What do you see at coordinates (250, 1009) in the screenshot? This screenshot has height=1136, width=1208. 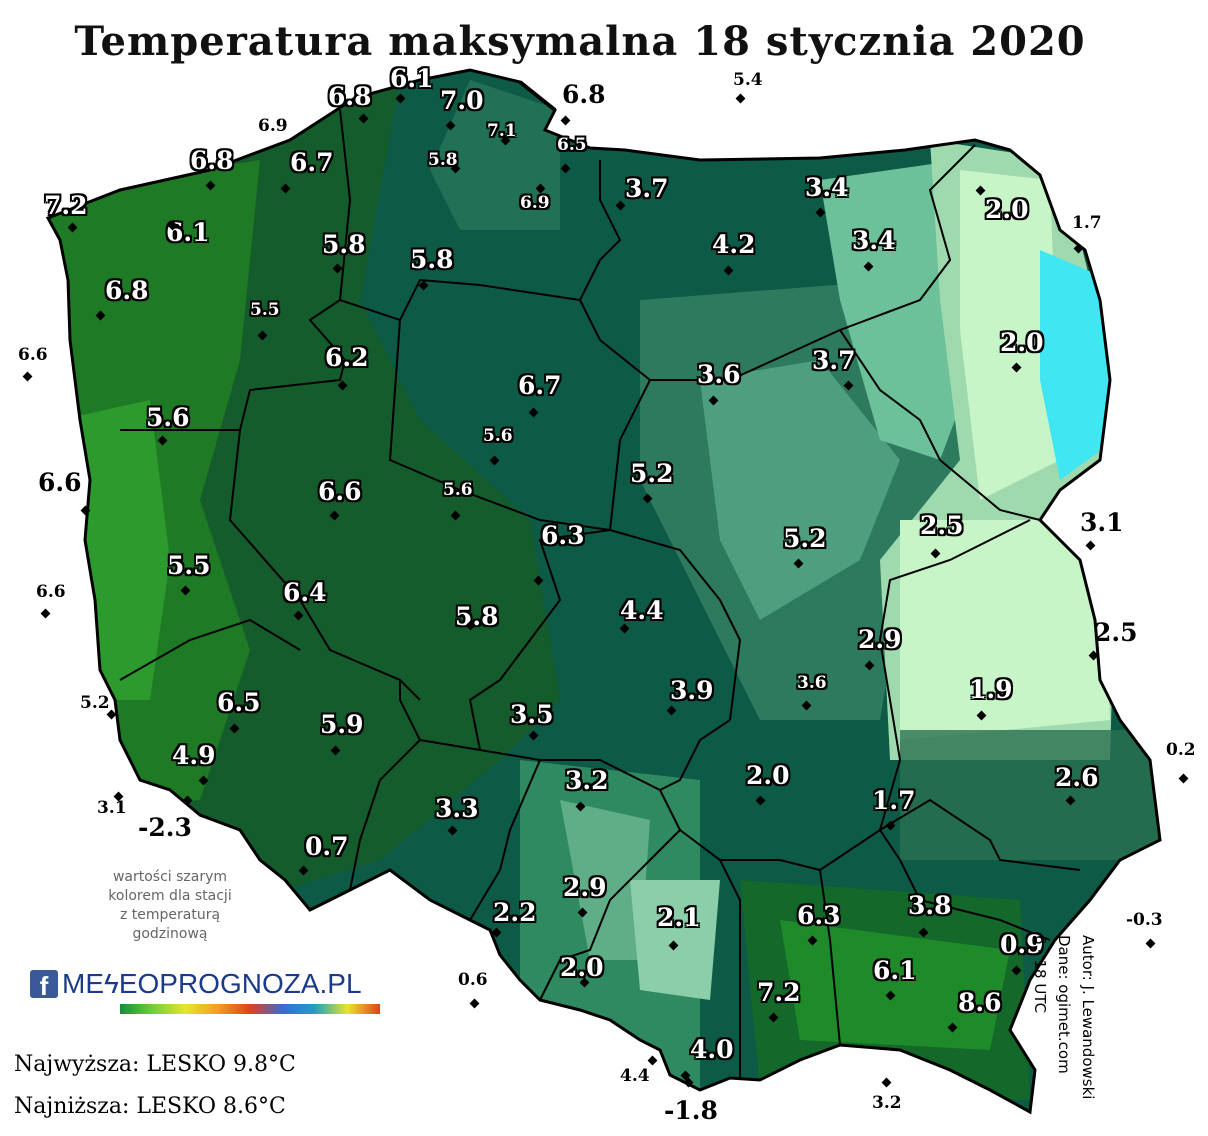 I see `logo-color-bar` at bounding box center [250, 1009].